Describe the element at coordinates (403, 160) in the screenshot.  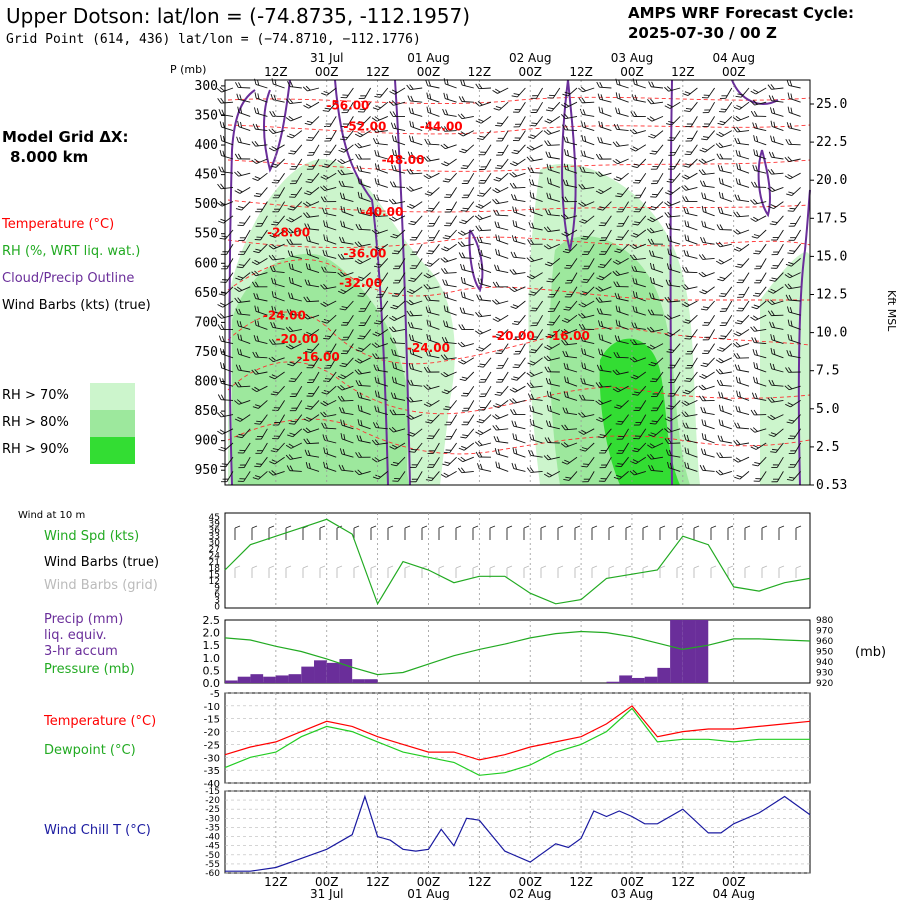
I see `temp-contour-label: -48.00` at that location.